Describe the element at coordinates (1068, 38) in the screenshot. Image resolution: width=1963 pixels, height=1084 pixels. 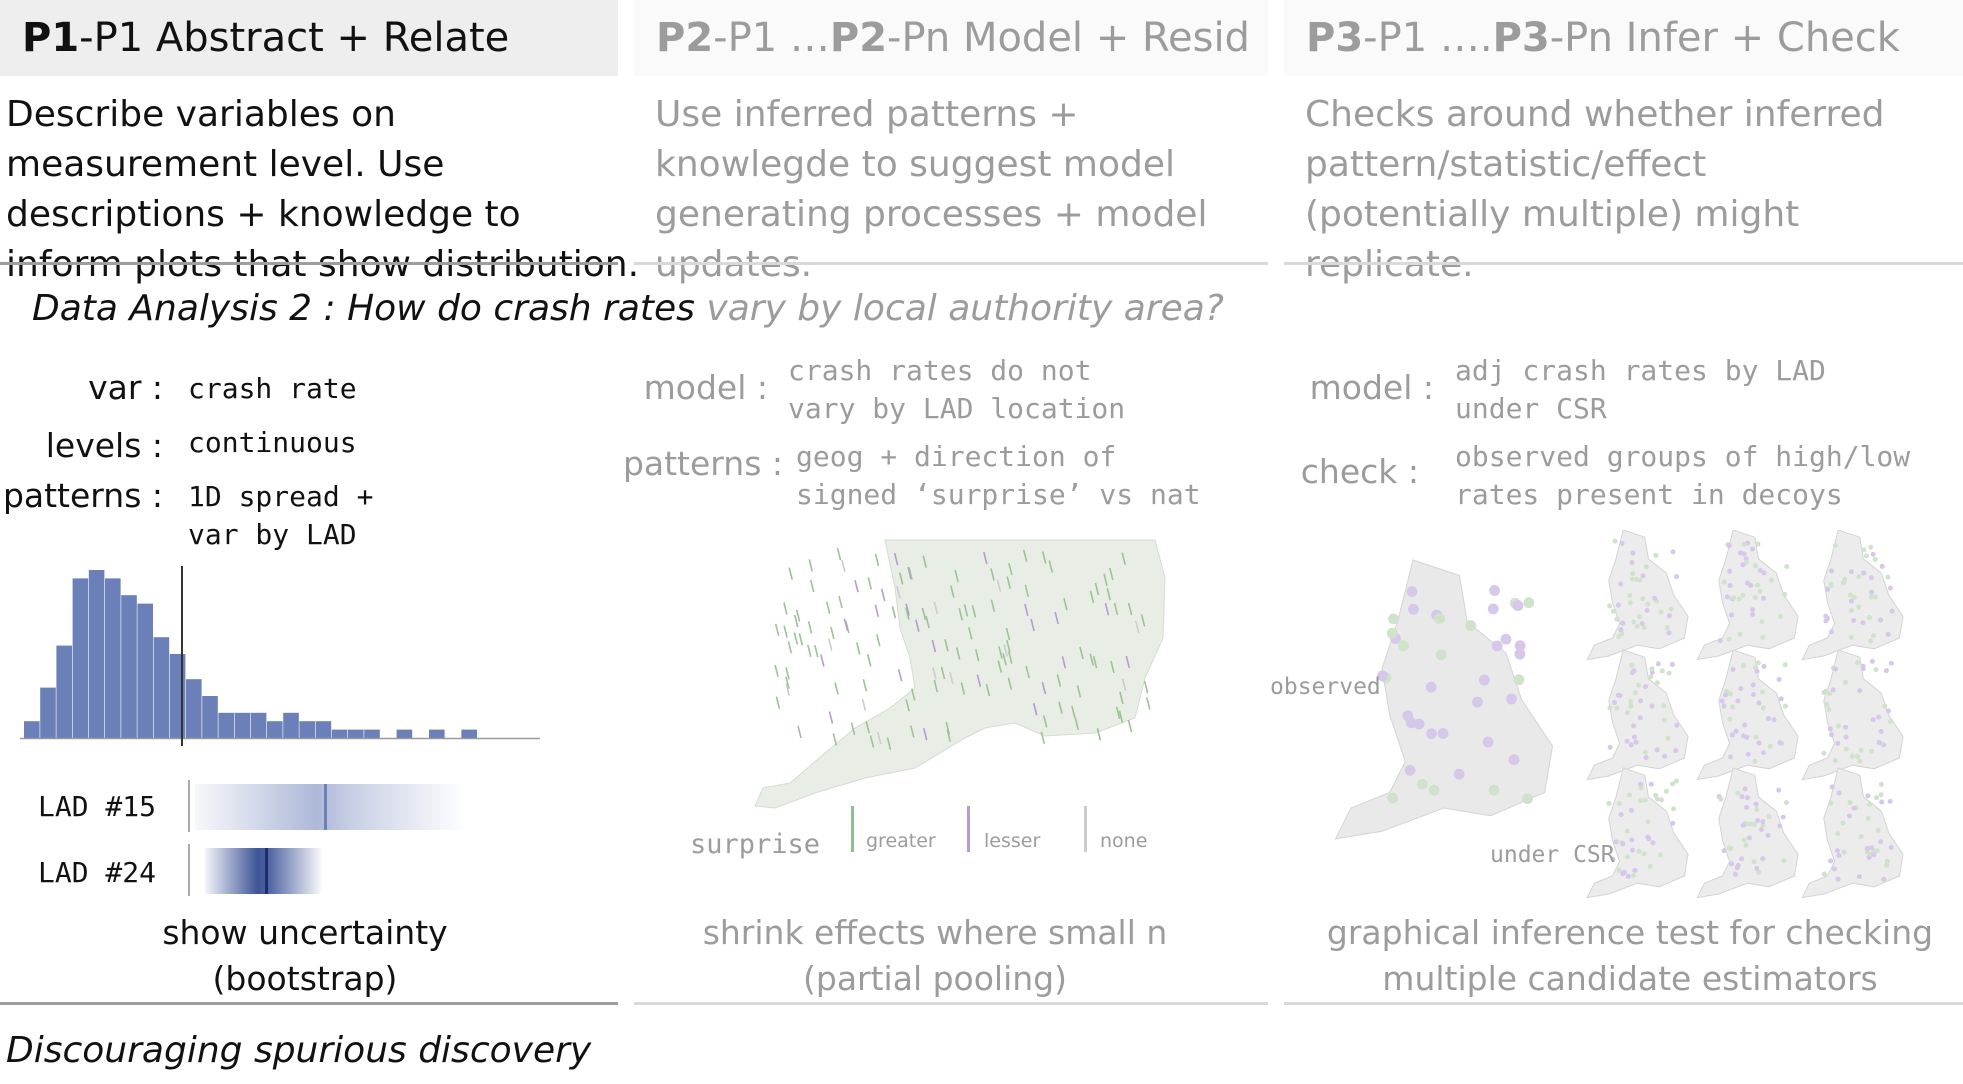
I see `header-p2-title: -Pn Model + Resid` at that location.